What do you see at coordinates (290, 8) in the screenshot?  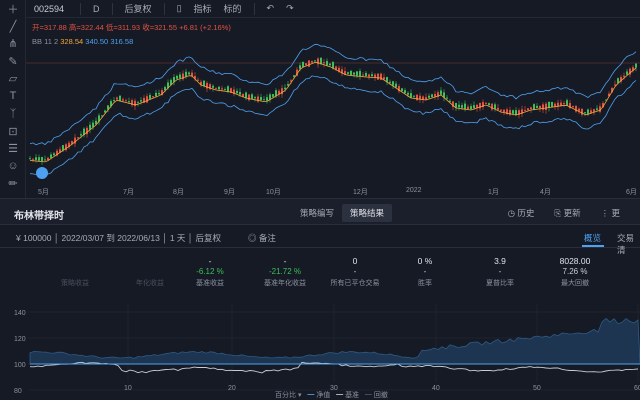 I see `redo-icon: ↷` at bounding box center [290, 8].